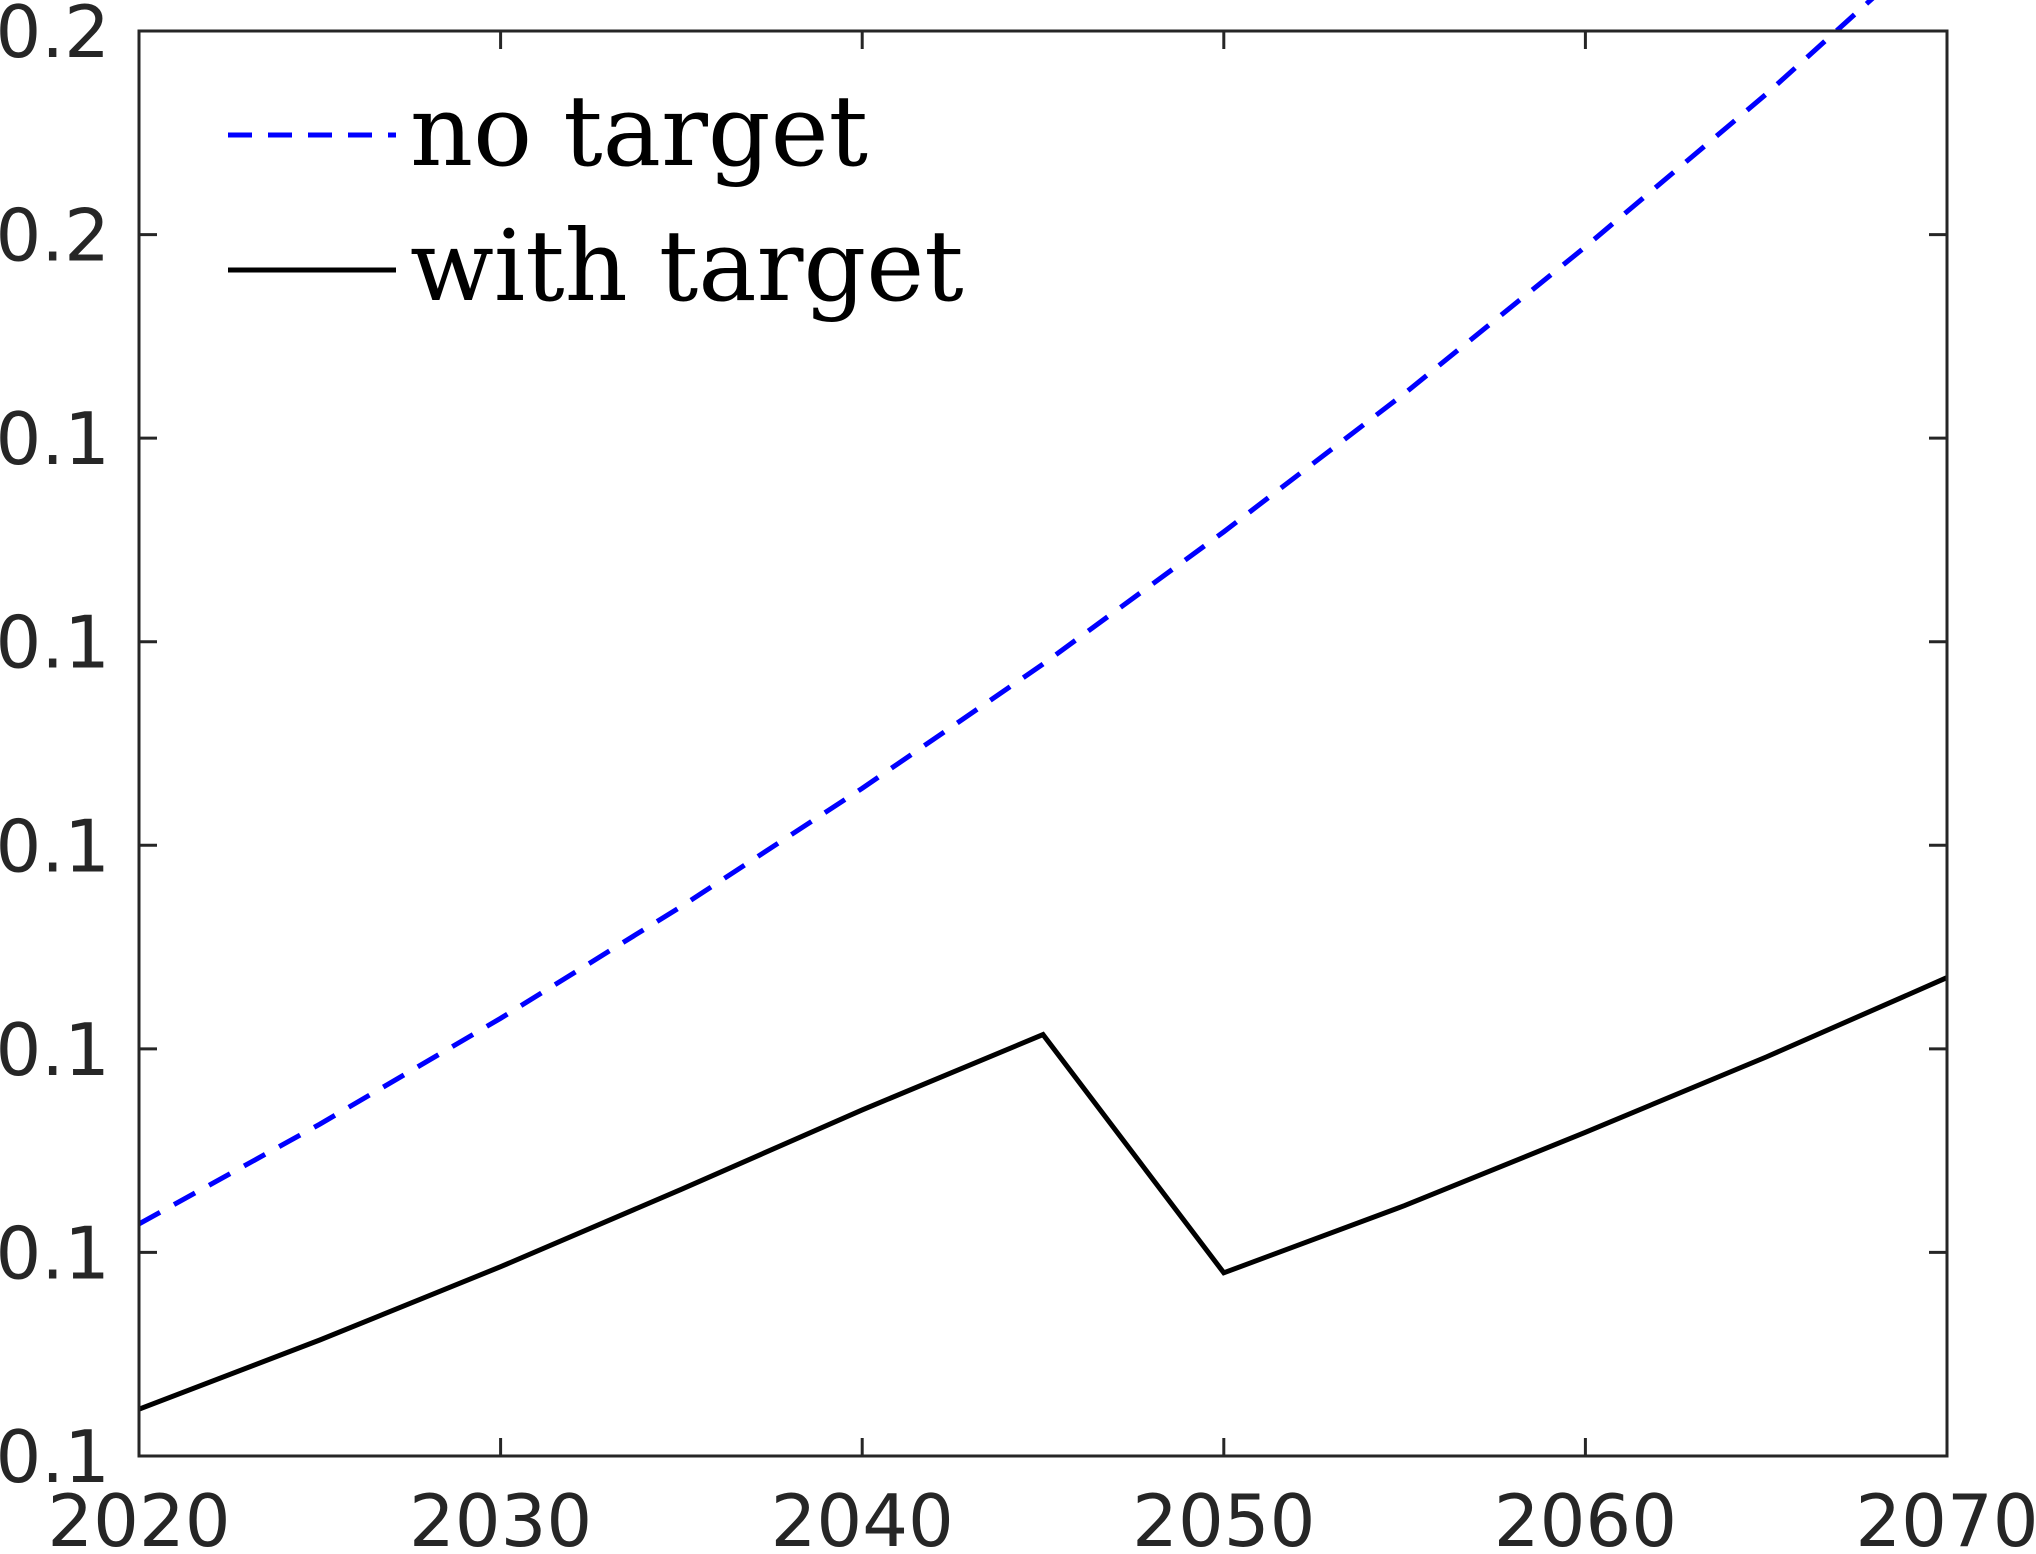 The height and width of the screenshot is (1554, 2036). I want to click on x-tick-label: 2050, so click(1223, 1516).